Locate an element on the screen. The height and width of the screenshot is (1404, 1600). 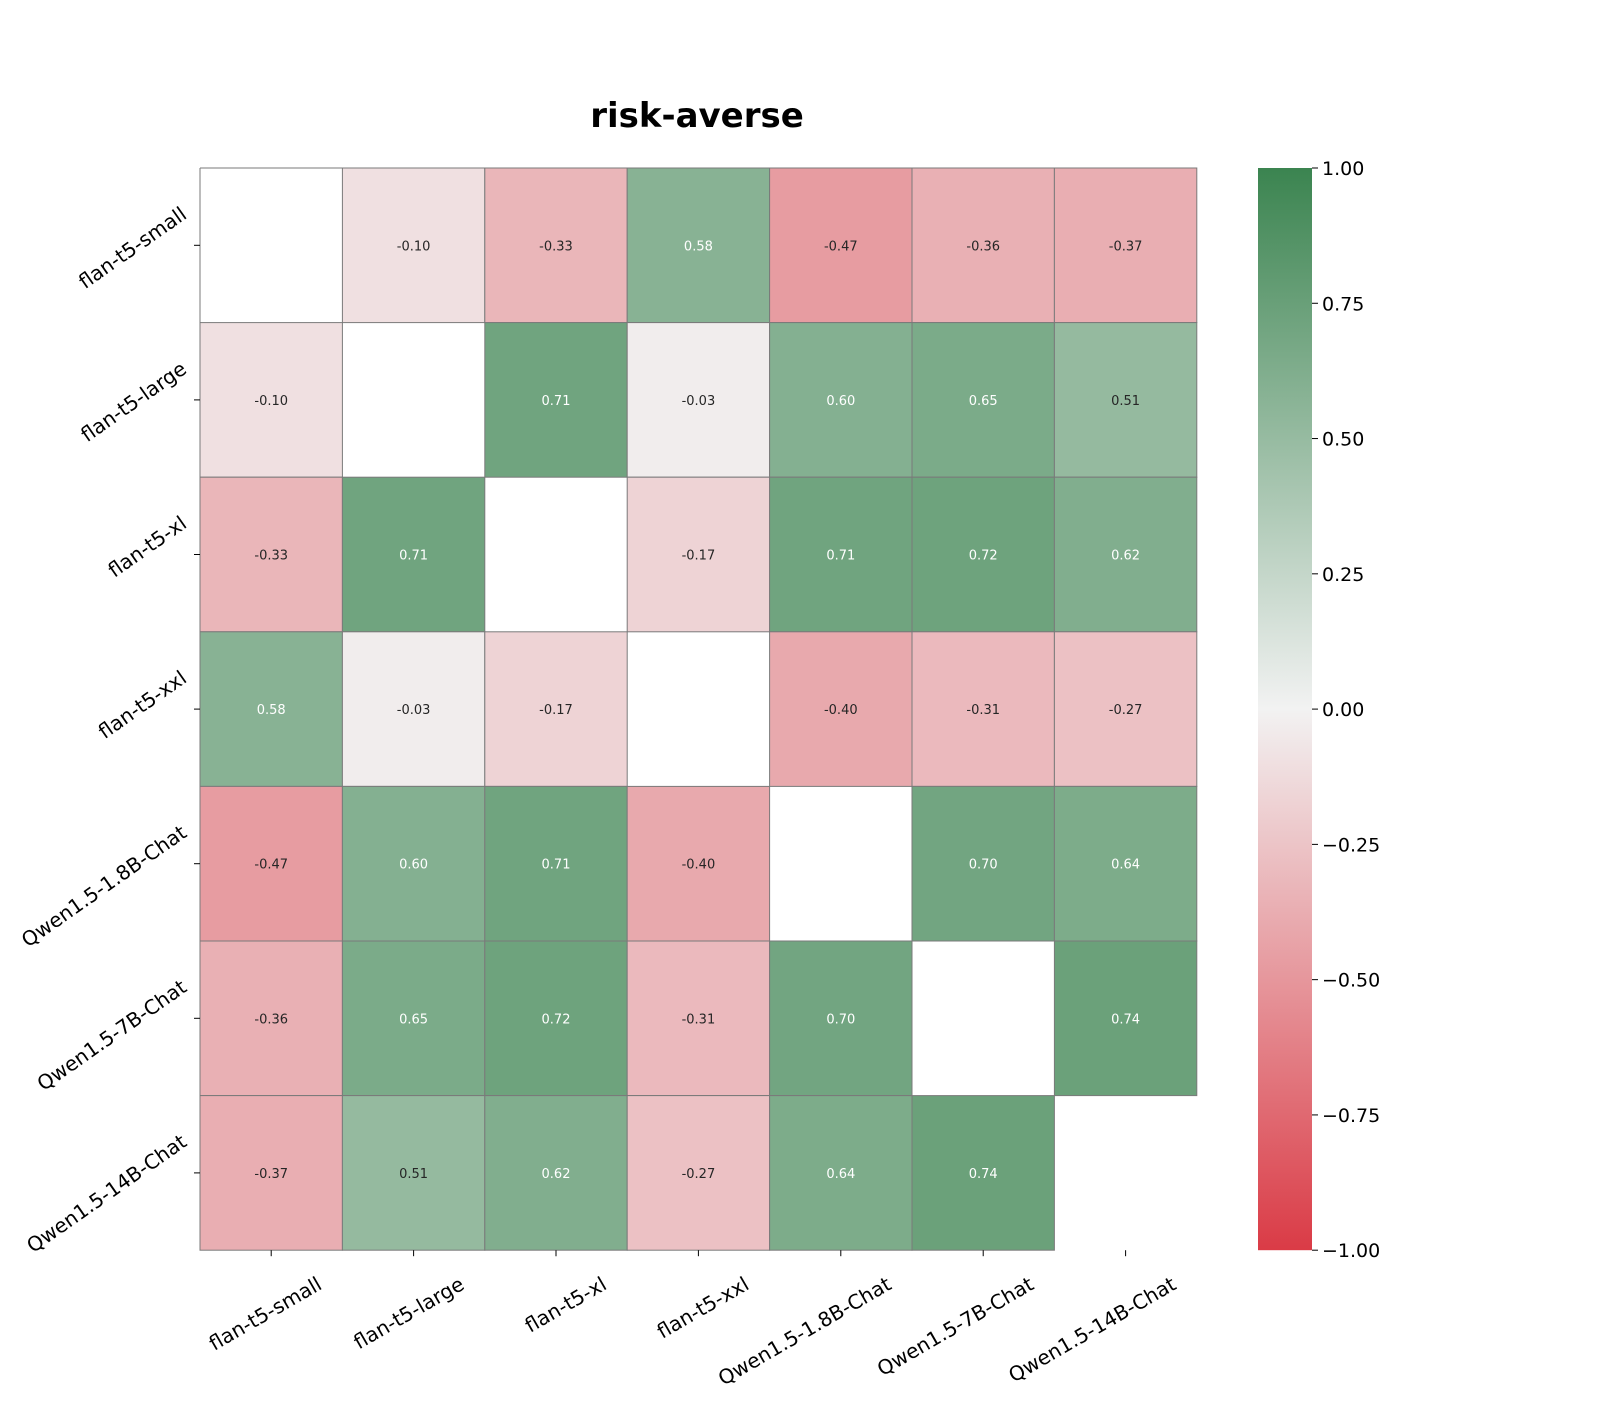
x-tick-label: flan-t5-xl is located at coordinates (566, 1305).